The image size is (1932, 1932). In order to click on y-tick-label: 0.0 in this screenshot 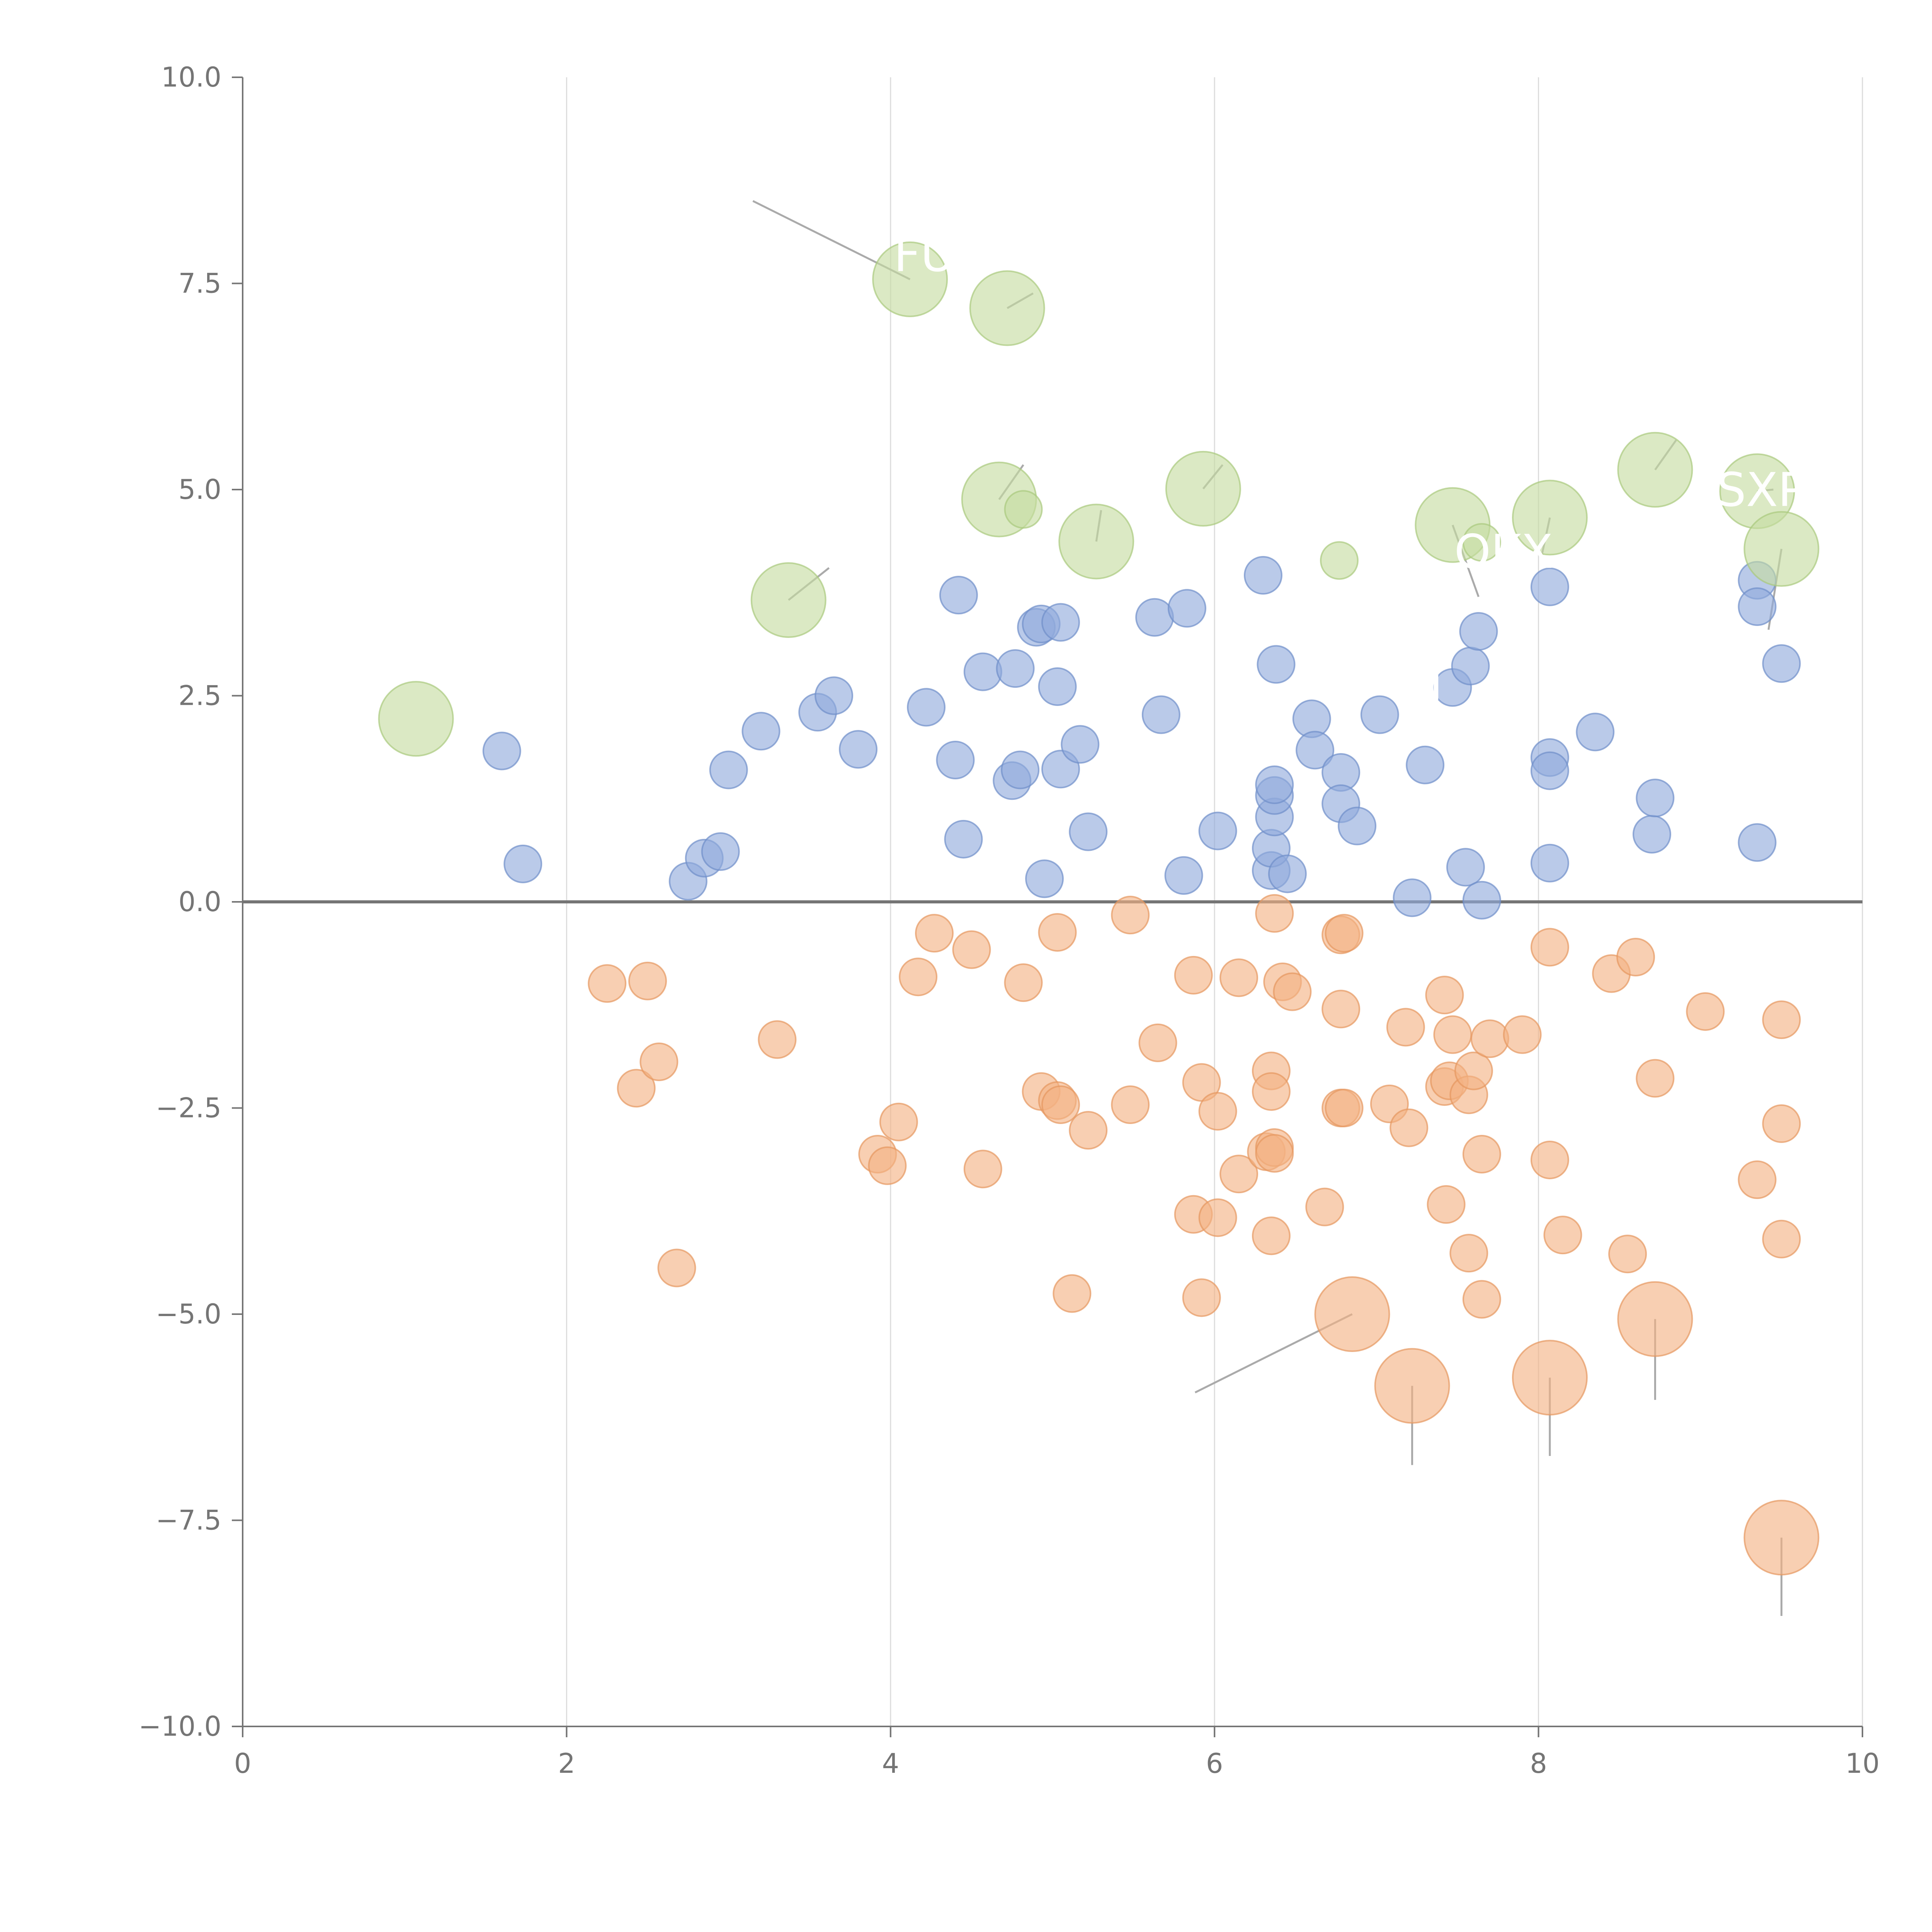, I will do `click(200, 902)`.